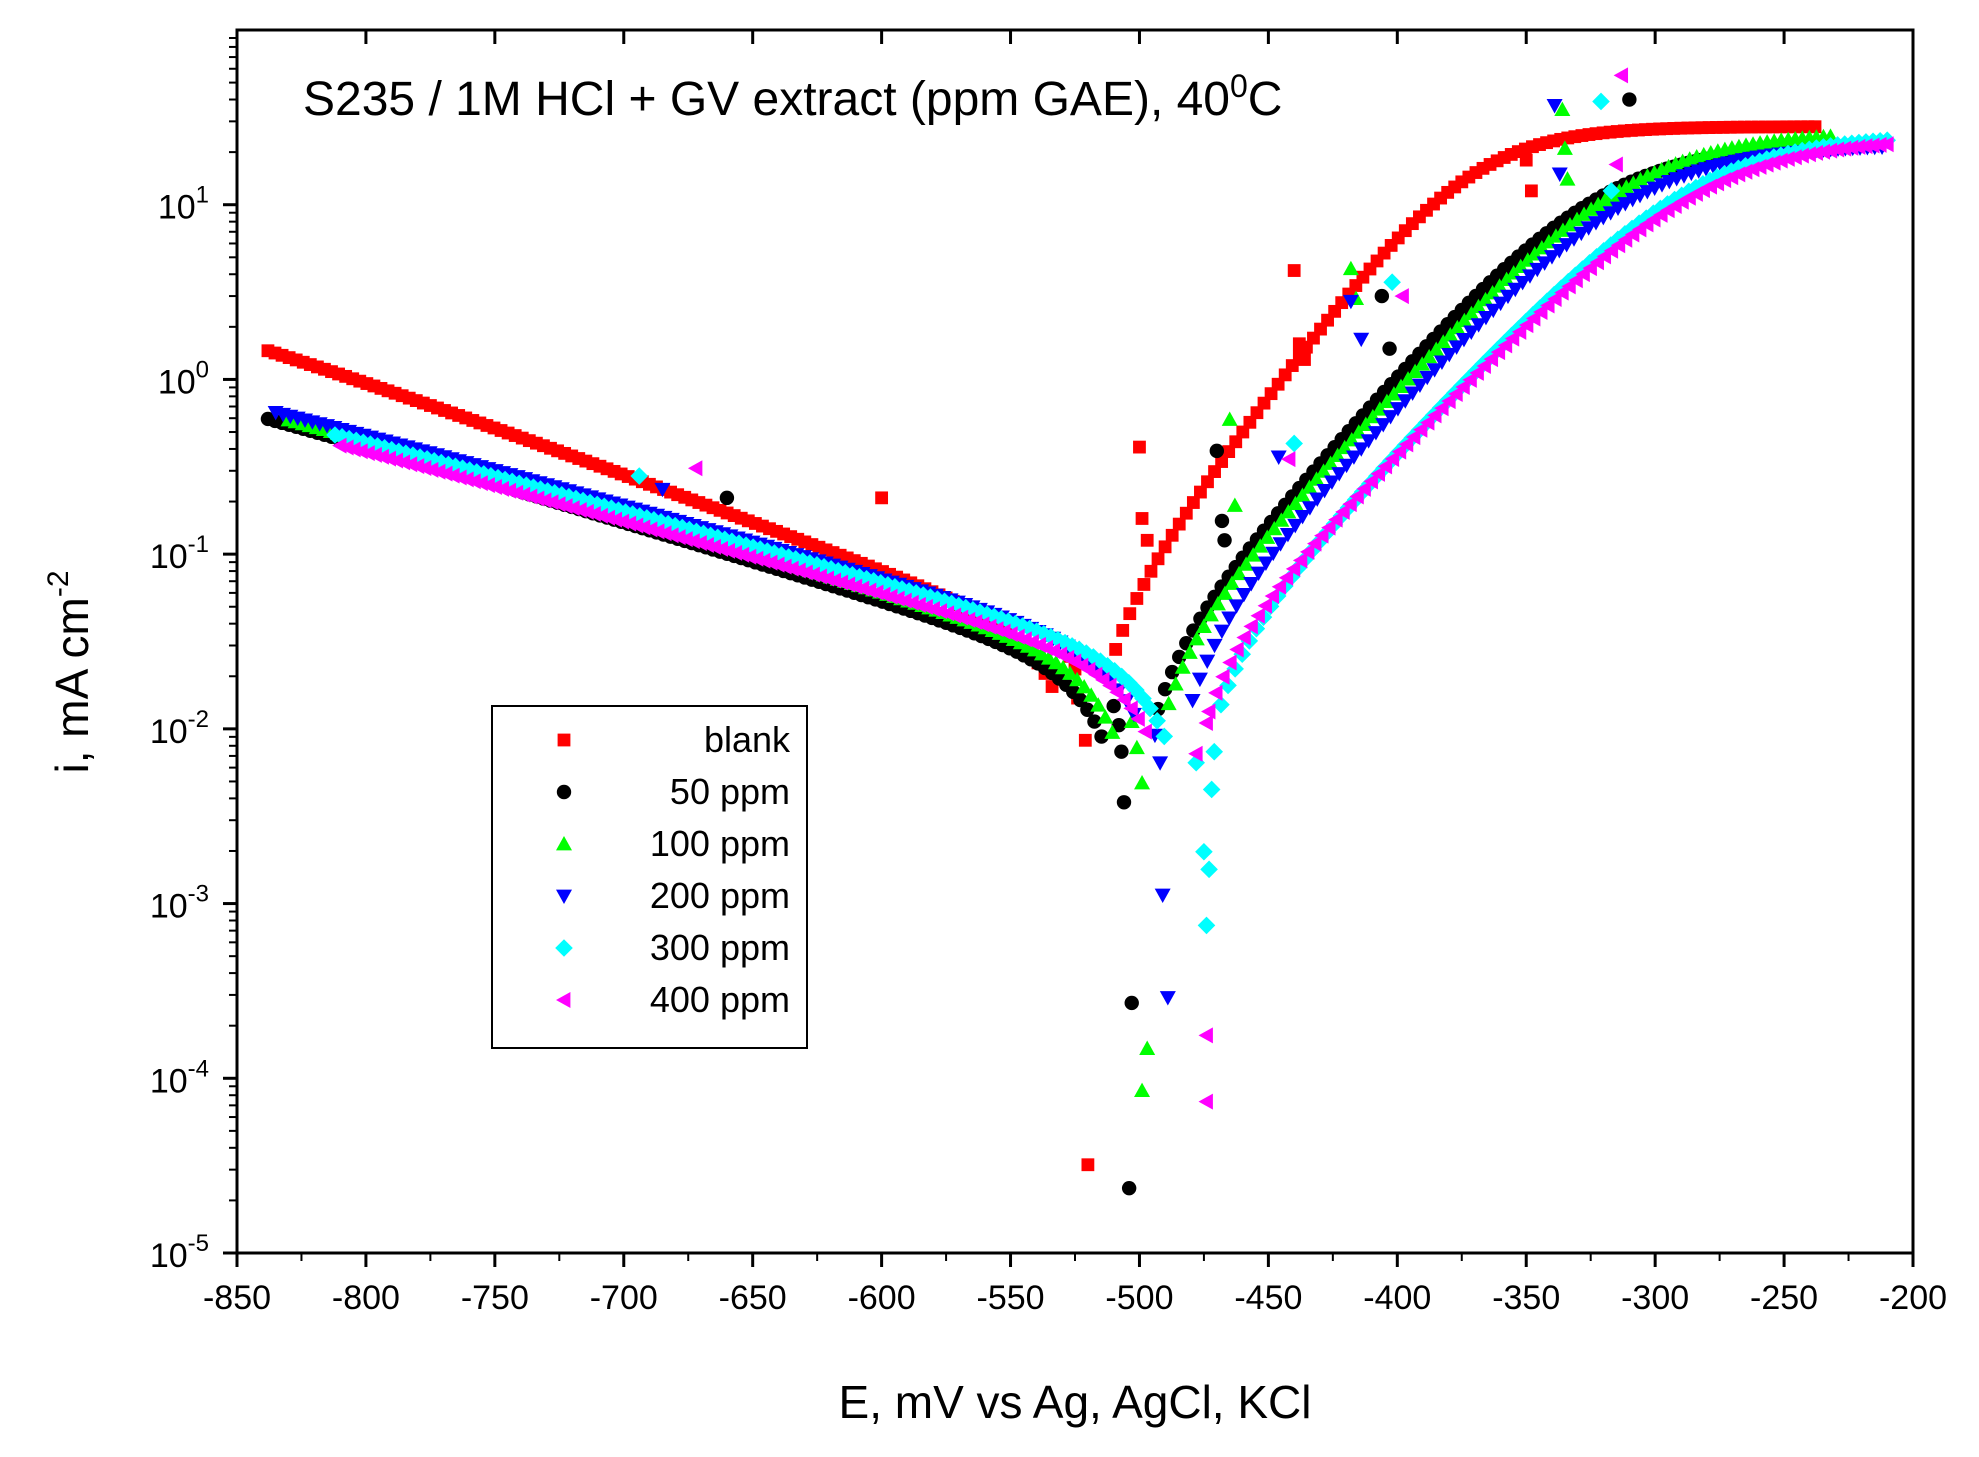 The image size is (1979, 1457). What do you see at coordinates (624, 1298) in the screenshot?
I see `x-tick-label: -700` at bounding box center [624, 1298].